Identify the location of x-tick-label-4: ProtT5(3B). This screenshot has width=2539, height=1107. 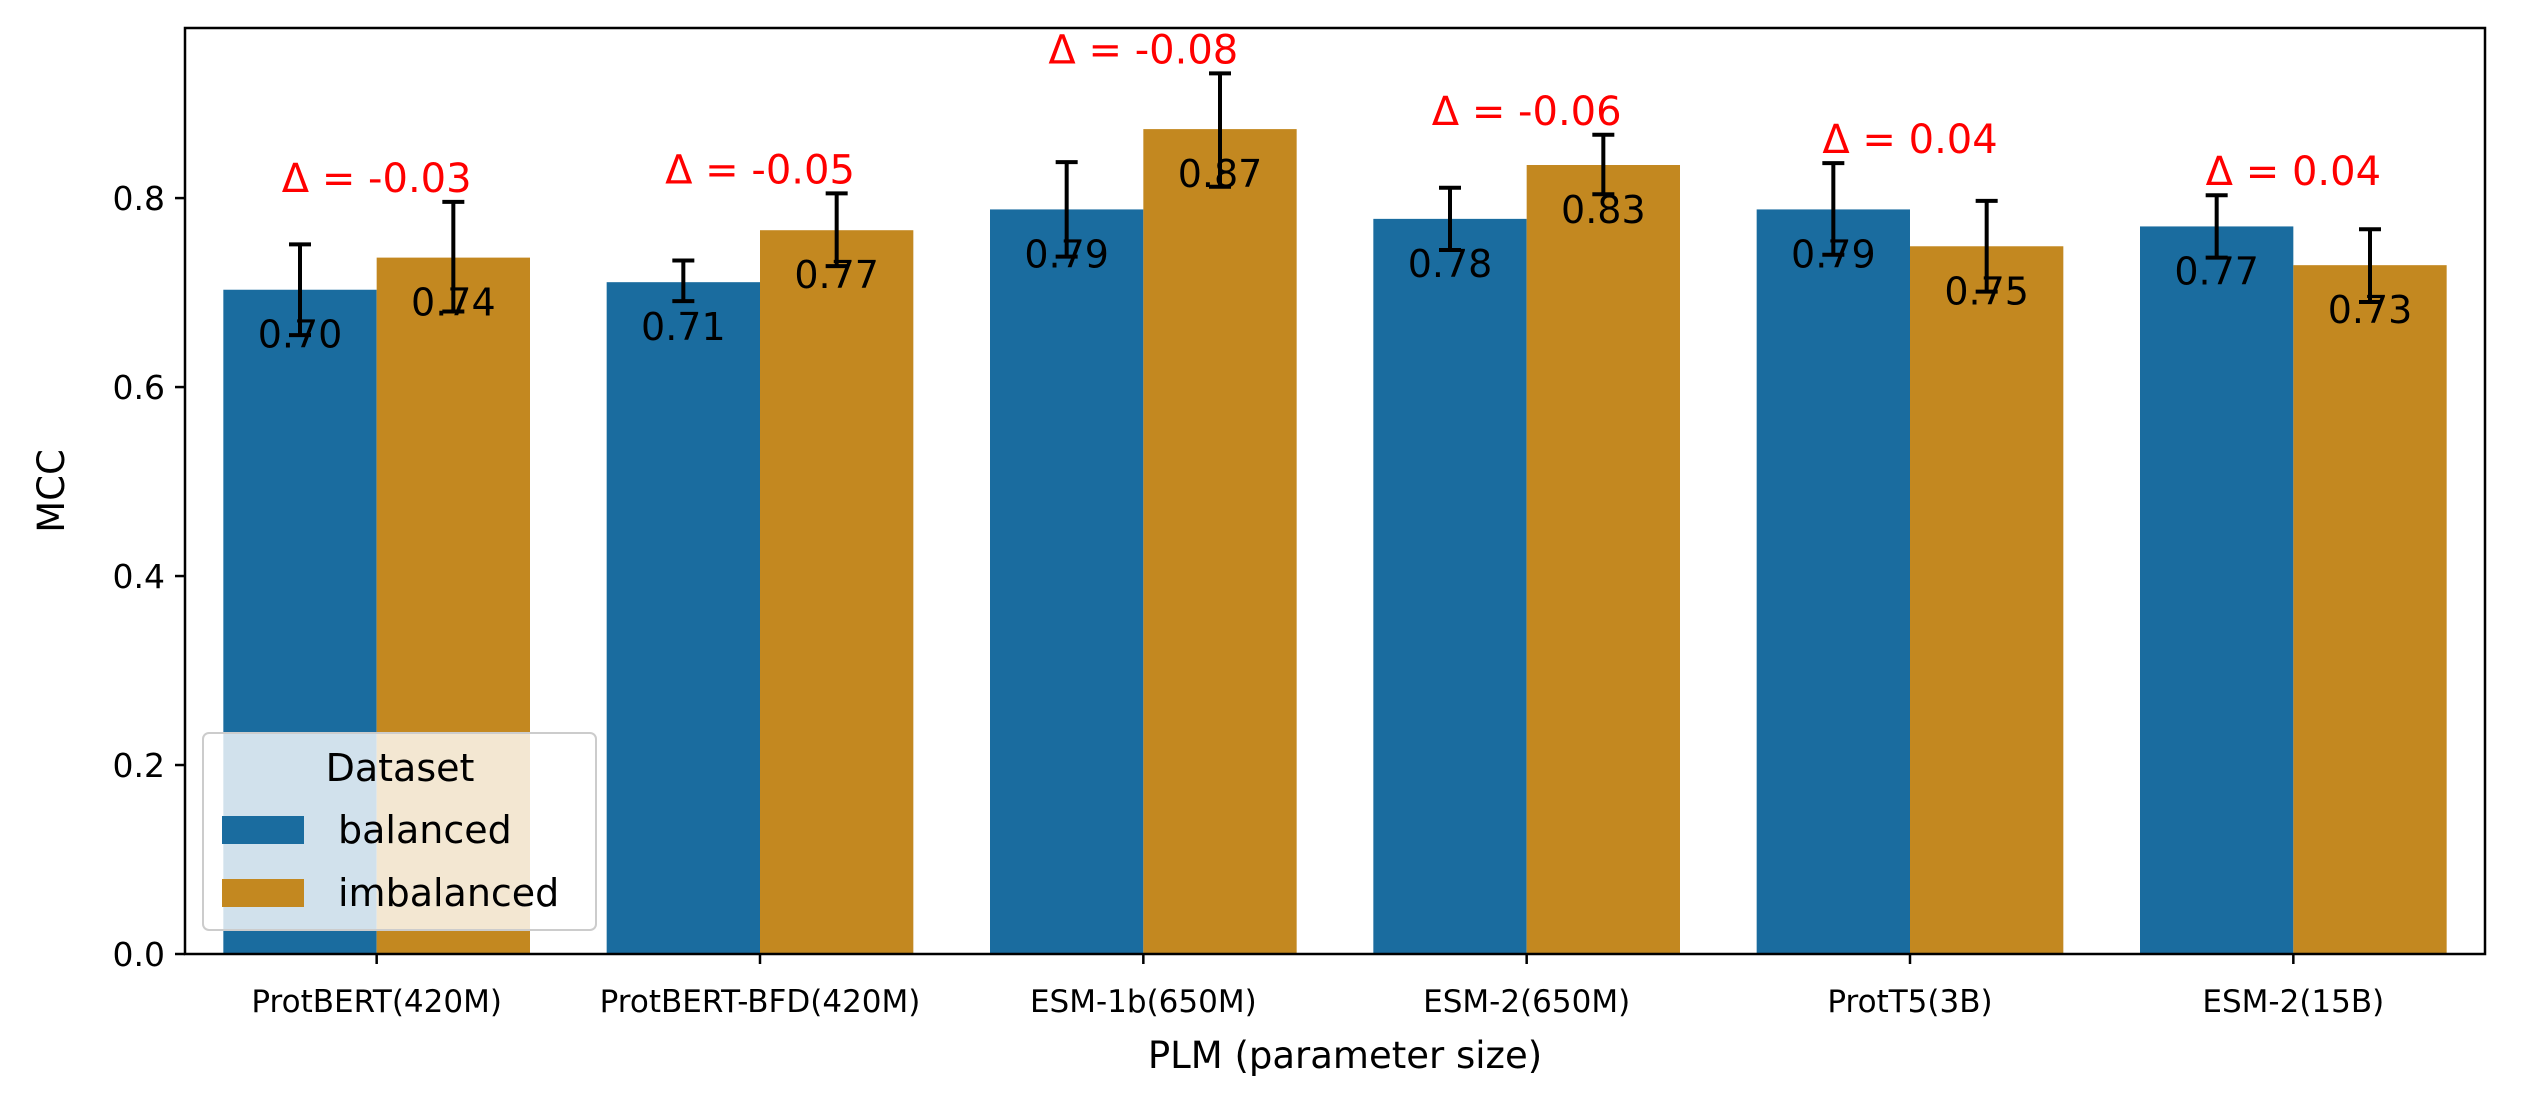
(1909, 1002).